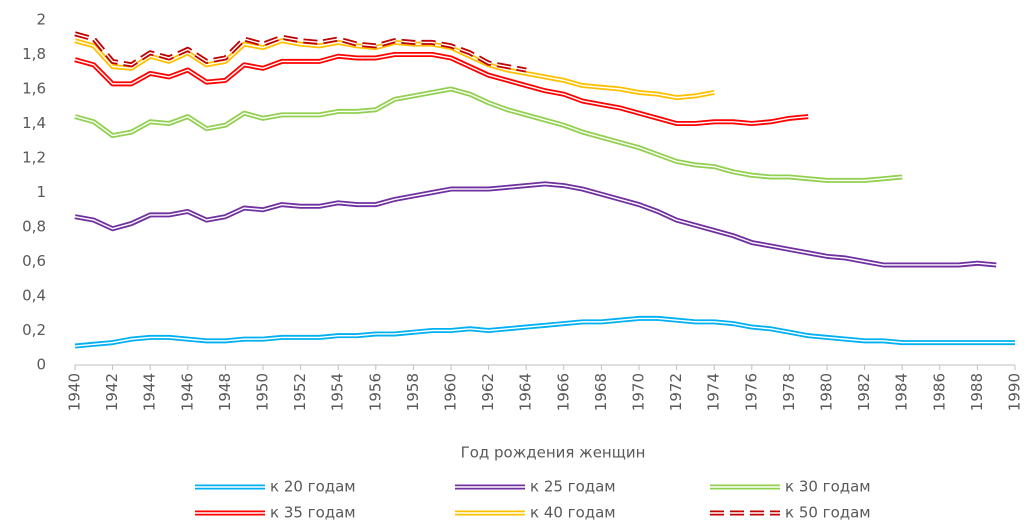 The height and width of the screenshot is (524, 1030). I want to click on x-tick-label: 1970, so click(639, 392).